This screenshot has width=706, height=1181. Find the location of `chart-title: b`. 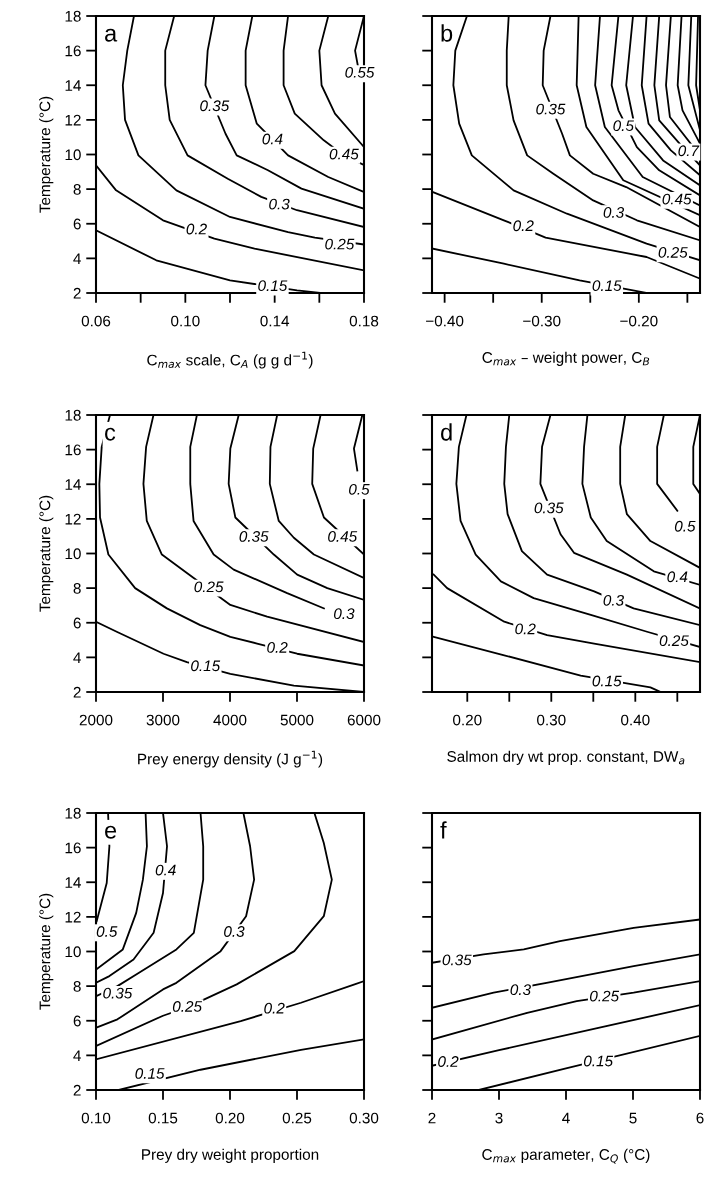

chart-title: b is located at coordinates (447, 33).